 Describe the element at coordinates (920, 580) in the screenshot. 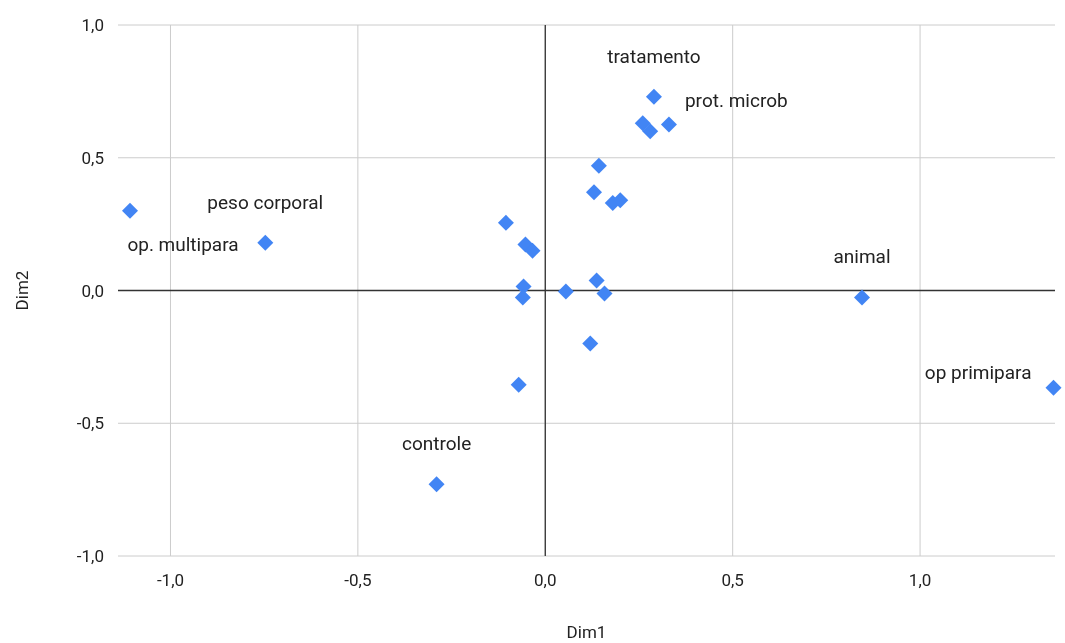

I see `x-tick-label: 1,0` at that location.